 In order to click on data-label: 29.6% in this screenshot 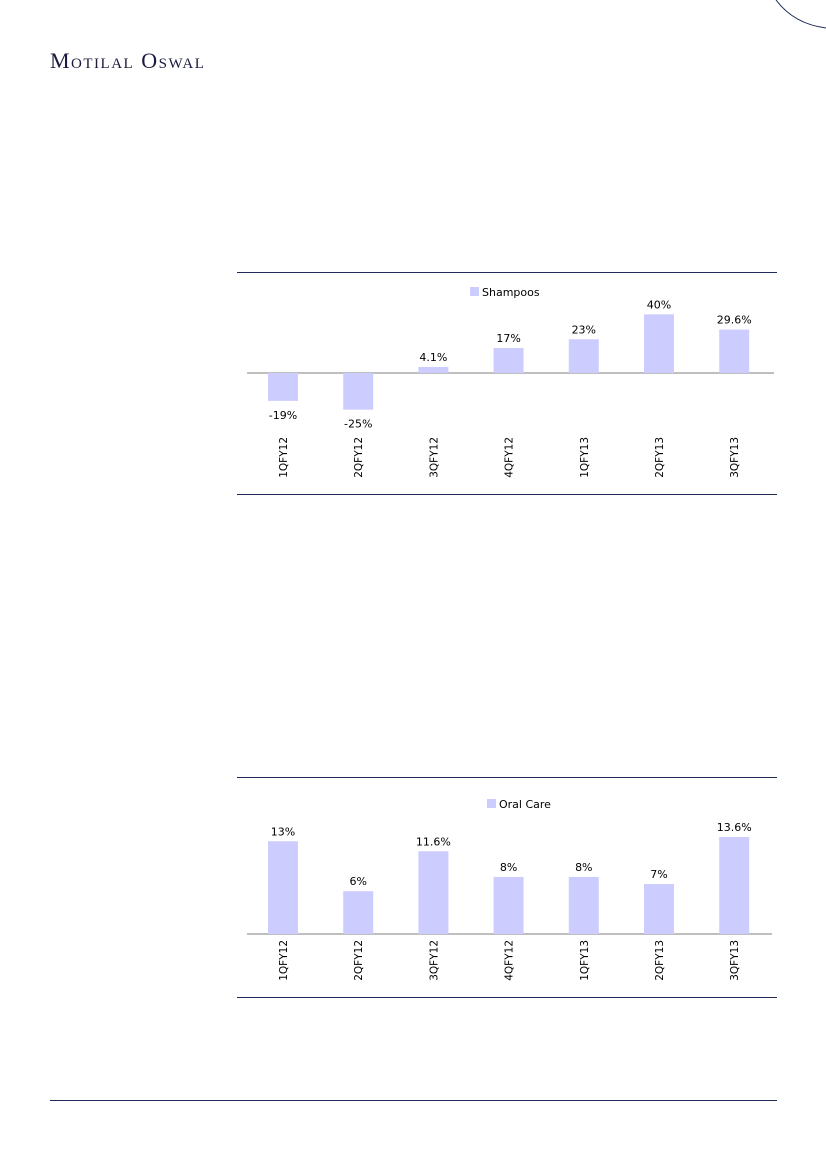, I will do `click(734, 320)`.